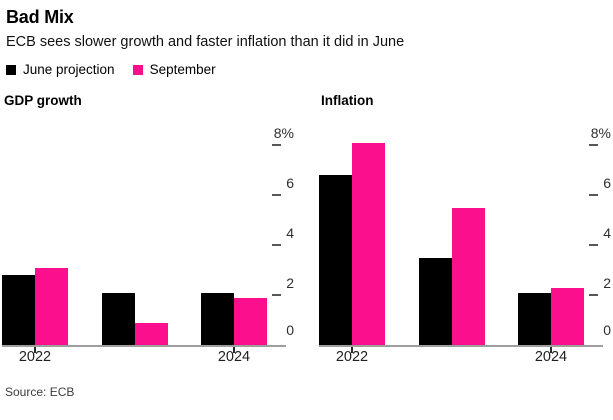 The width and height of the screenshot is (613, 420). I want to click on legend-item-june-projection: June projection, so click(60, 69).